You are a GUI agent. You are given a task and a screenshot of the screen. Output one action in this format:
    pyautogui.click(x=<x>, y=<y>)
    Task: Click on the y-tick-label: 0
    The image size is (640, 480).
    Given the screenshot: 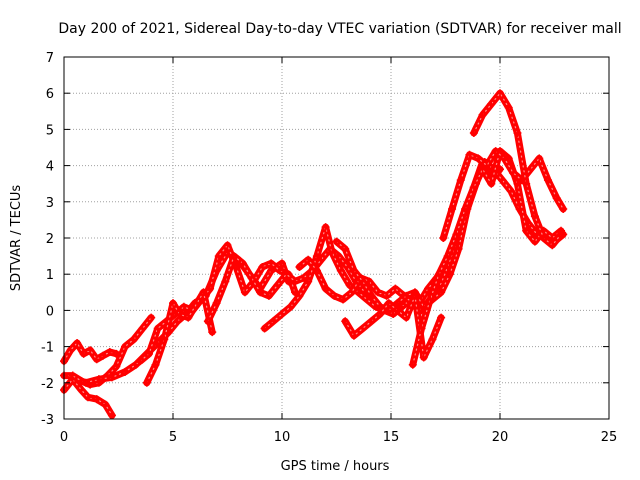 What is the action you would take?
    pyautogui.click(x=50, y=311)
    